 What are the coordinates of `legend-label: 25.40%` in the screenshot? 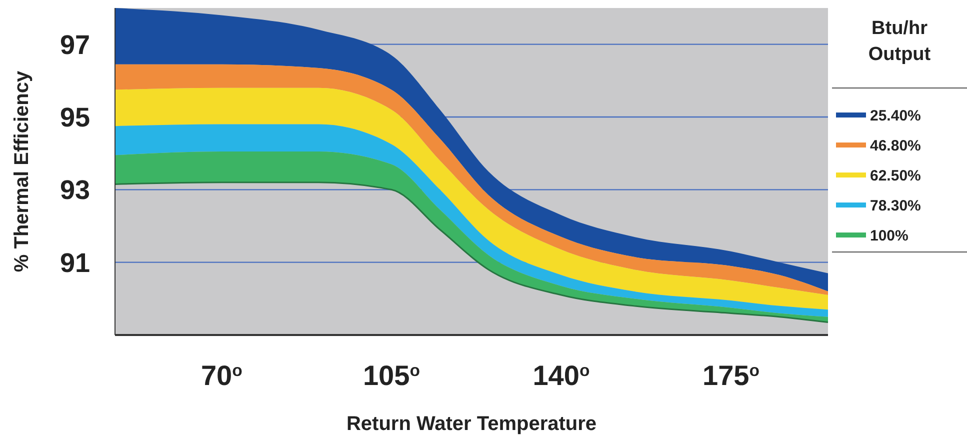 It's located at (895, 115).